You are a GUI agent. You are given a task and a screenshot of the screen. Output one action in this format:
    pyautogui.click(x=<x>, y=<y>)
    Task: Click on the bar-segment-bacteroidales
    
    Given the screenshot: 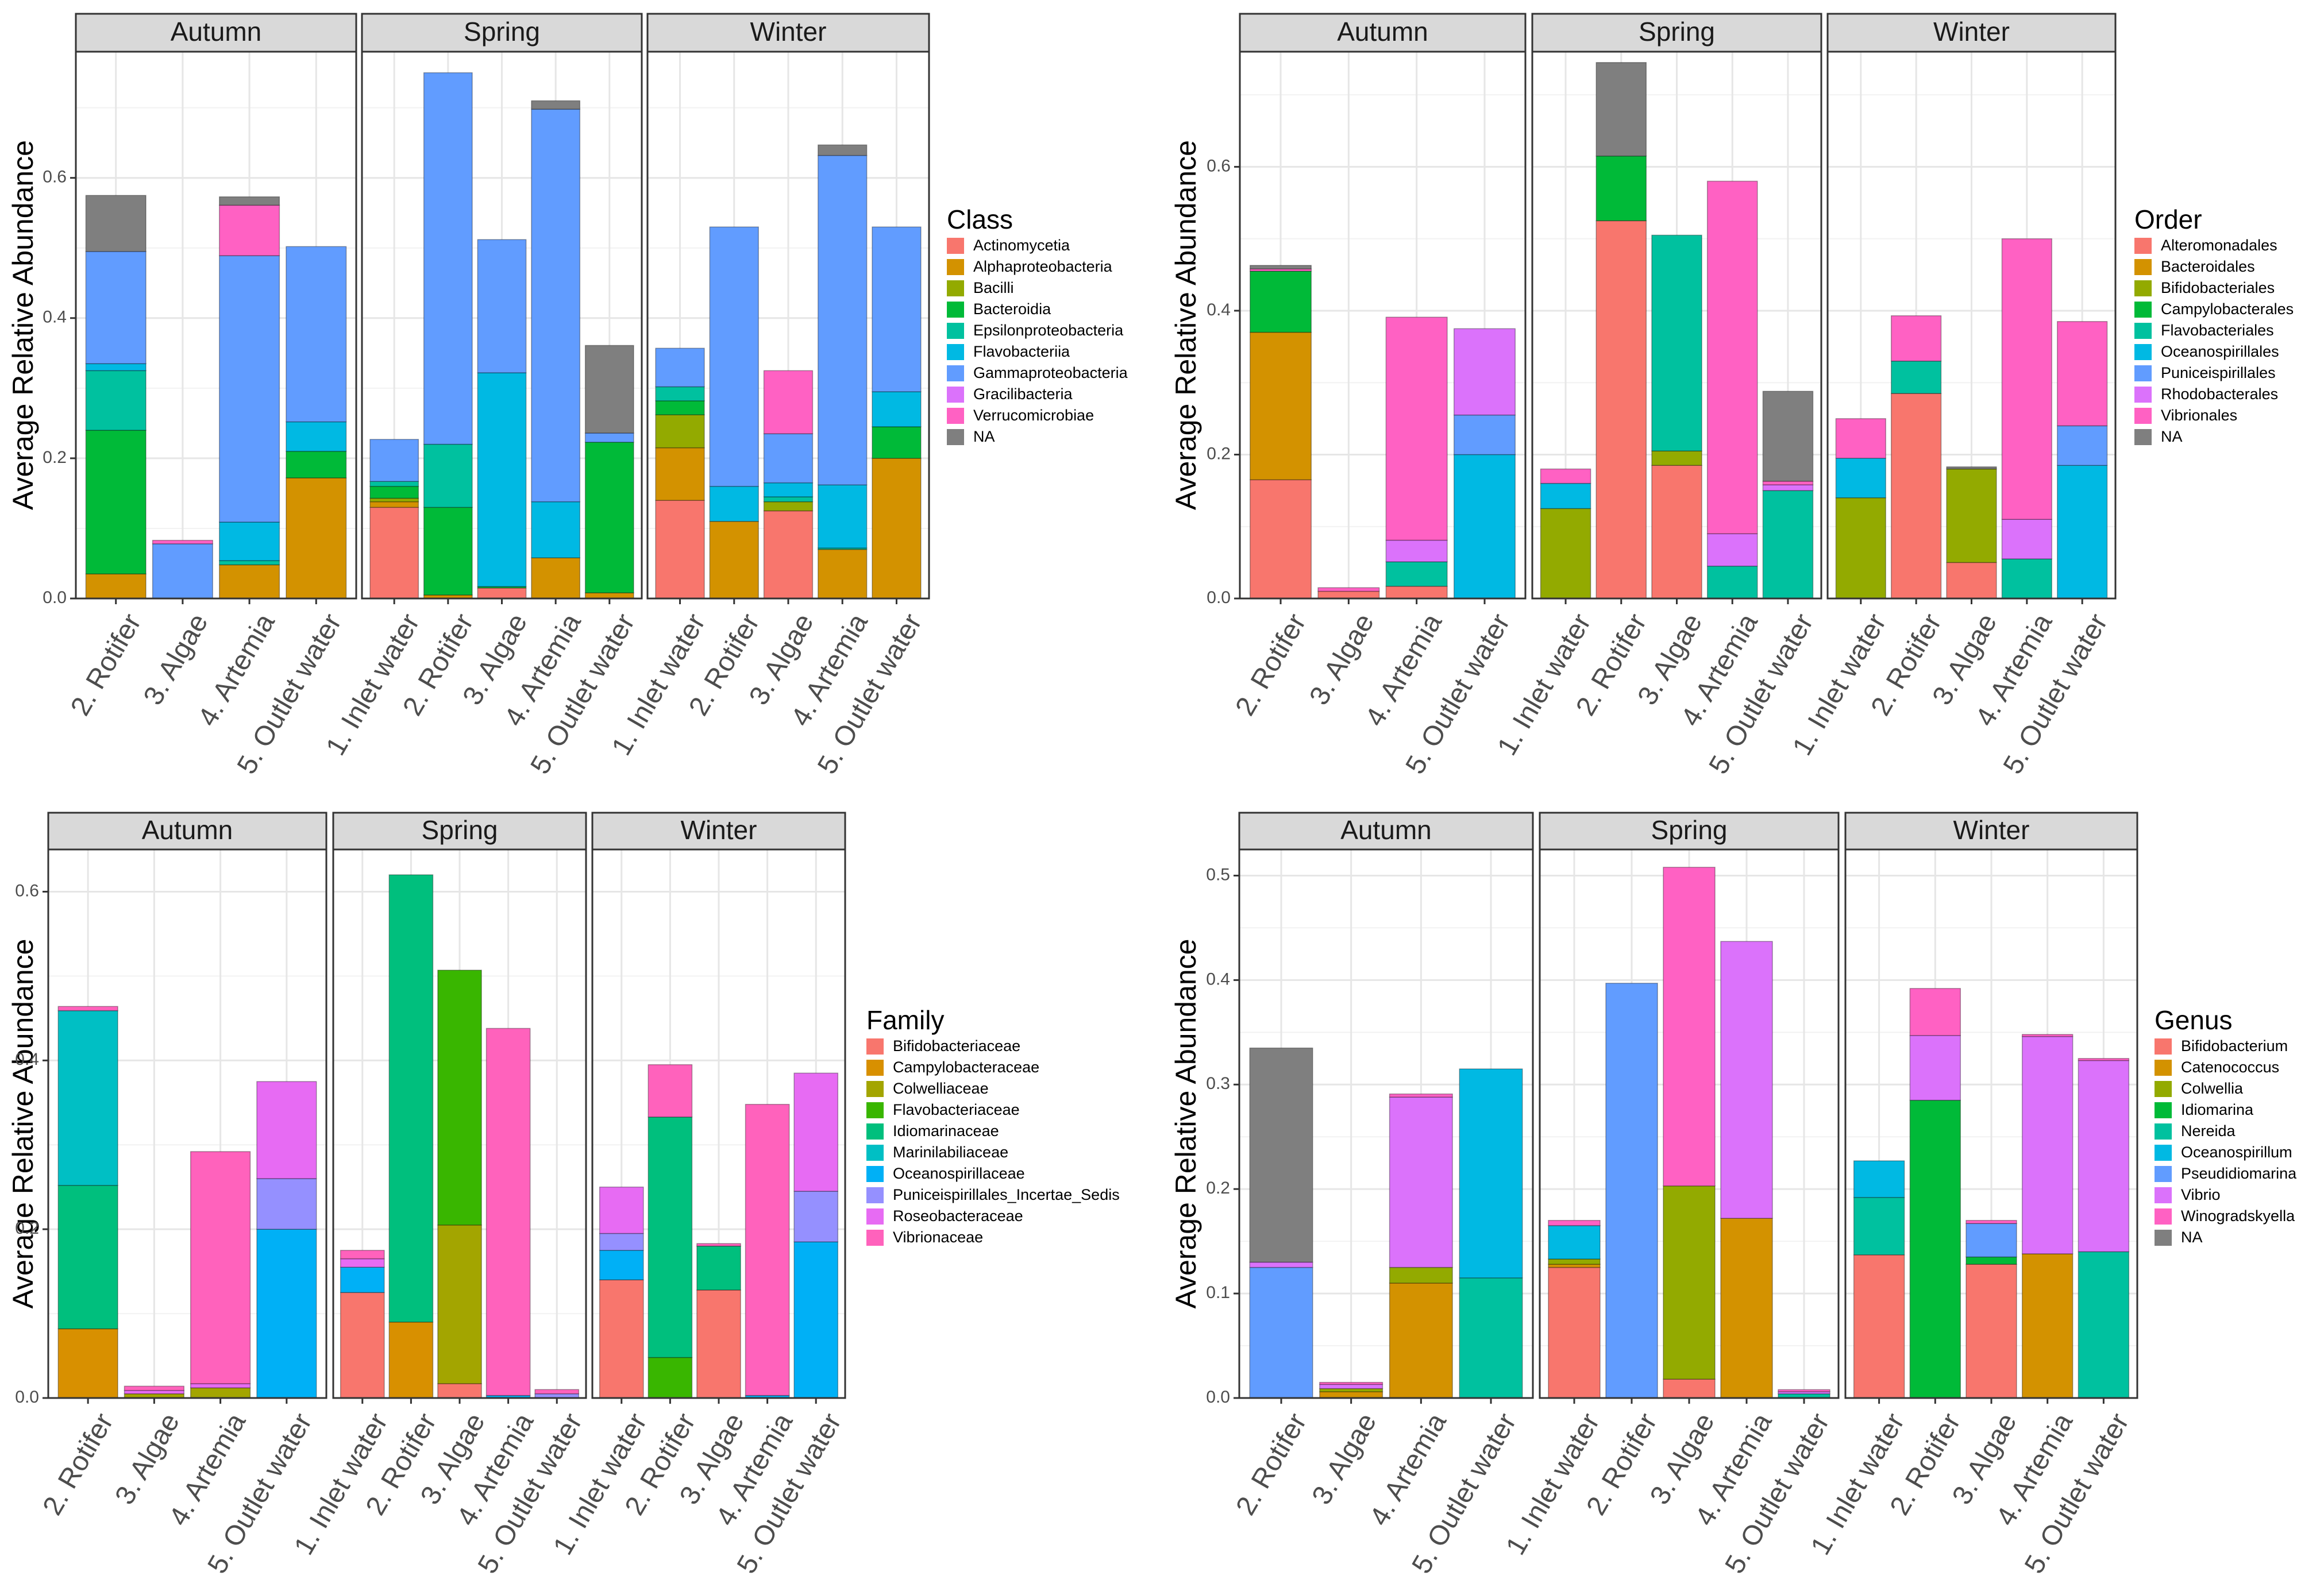 What is the action you would take?
    pyautogui.click(x=1281, y=406)
    